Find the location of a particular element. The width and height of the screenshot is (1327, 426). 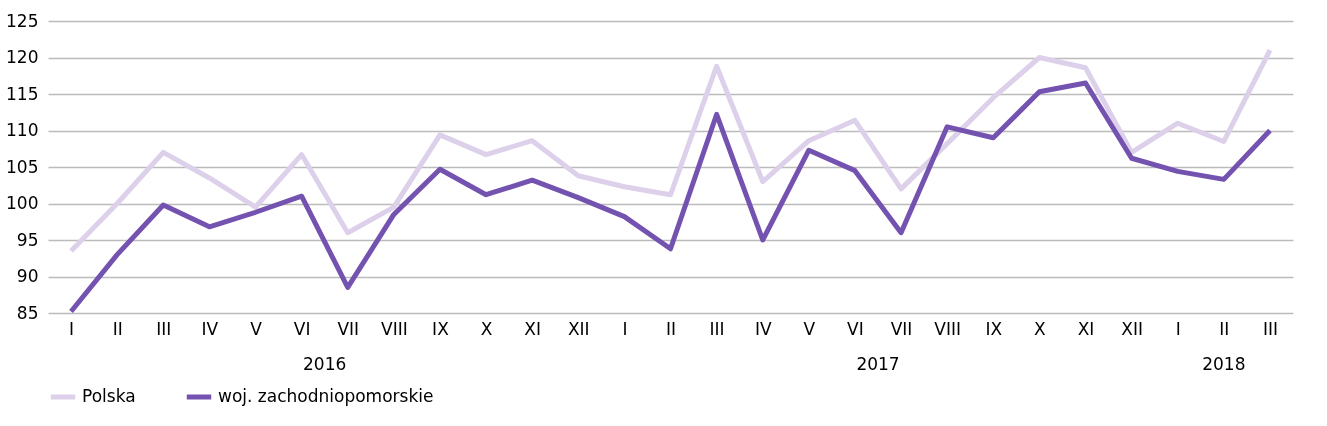

text: 2018 is located at coordinates (1224, 364).